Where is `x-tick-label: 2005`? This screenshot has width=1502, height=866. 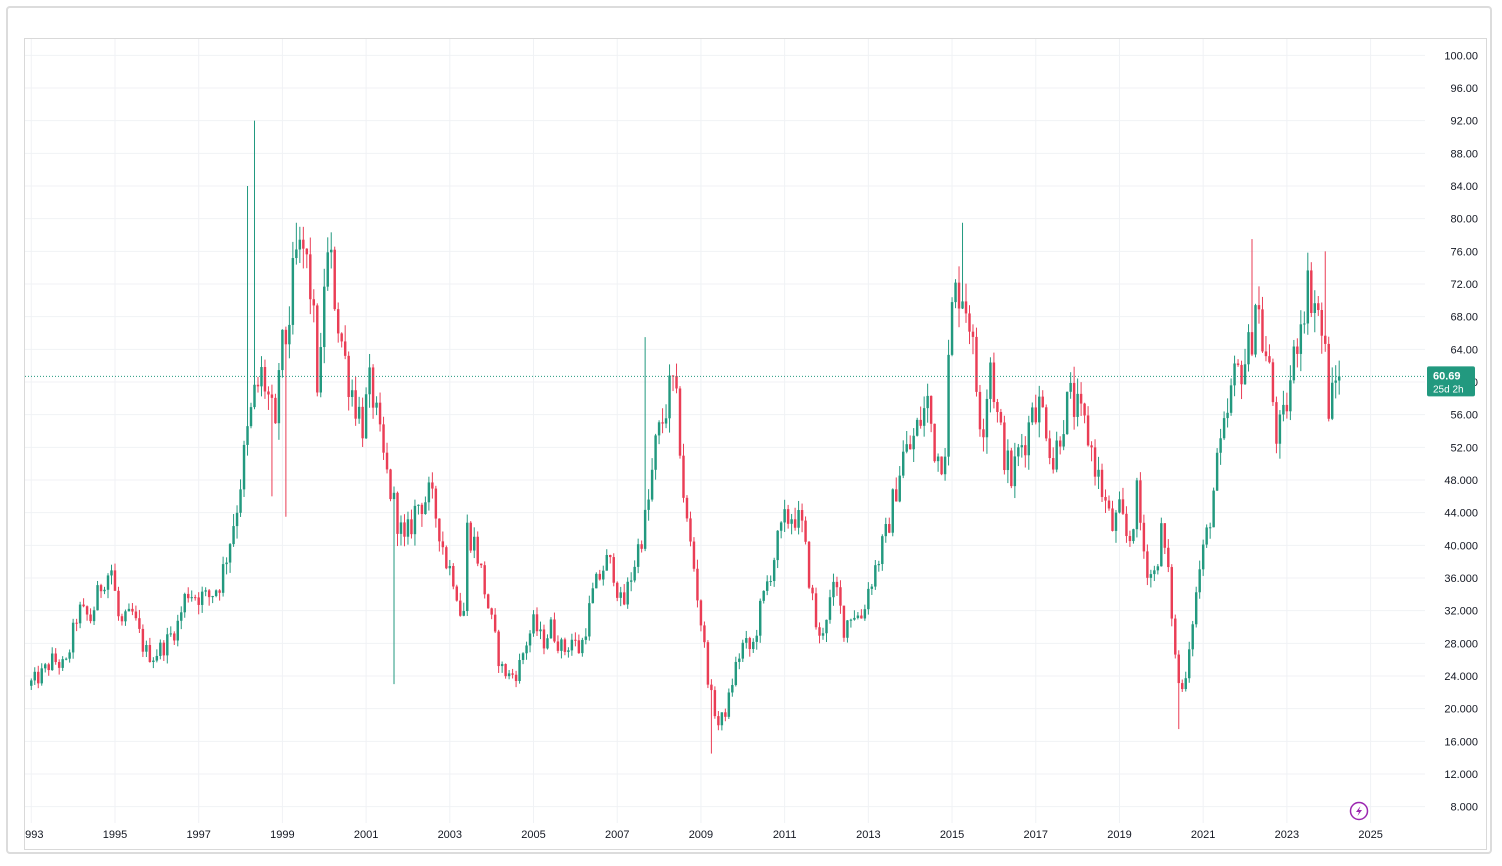
x-tick-label: 2005 is located at coordinates (533, 835).